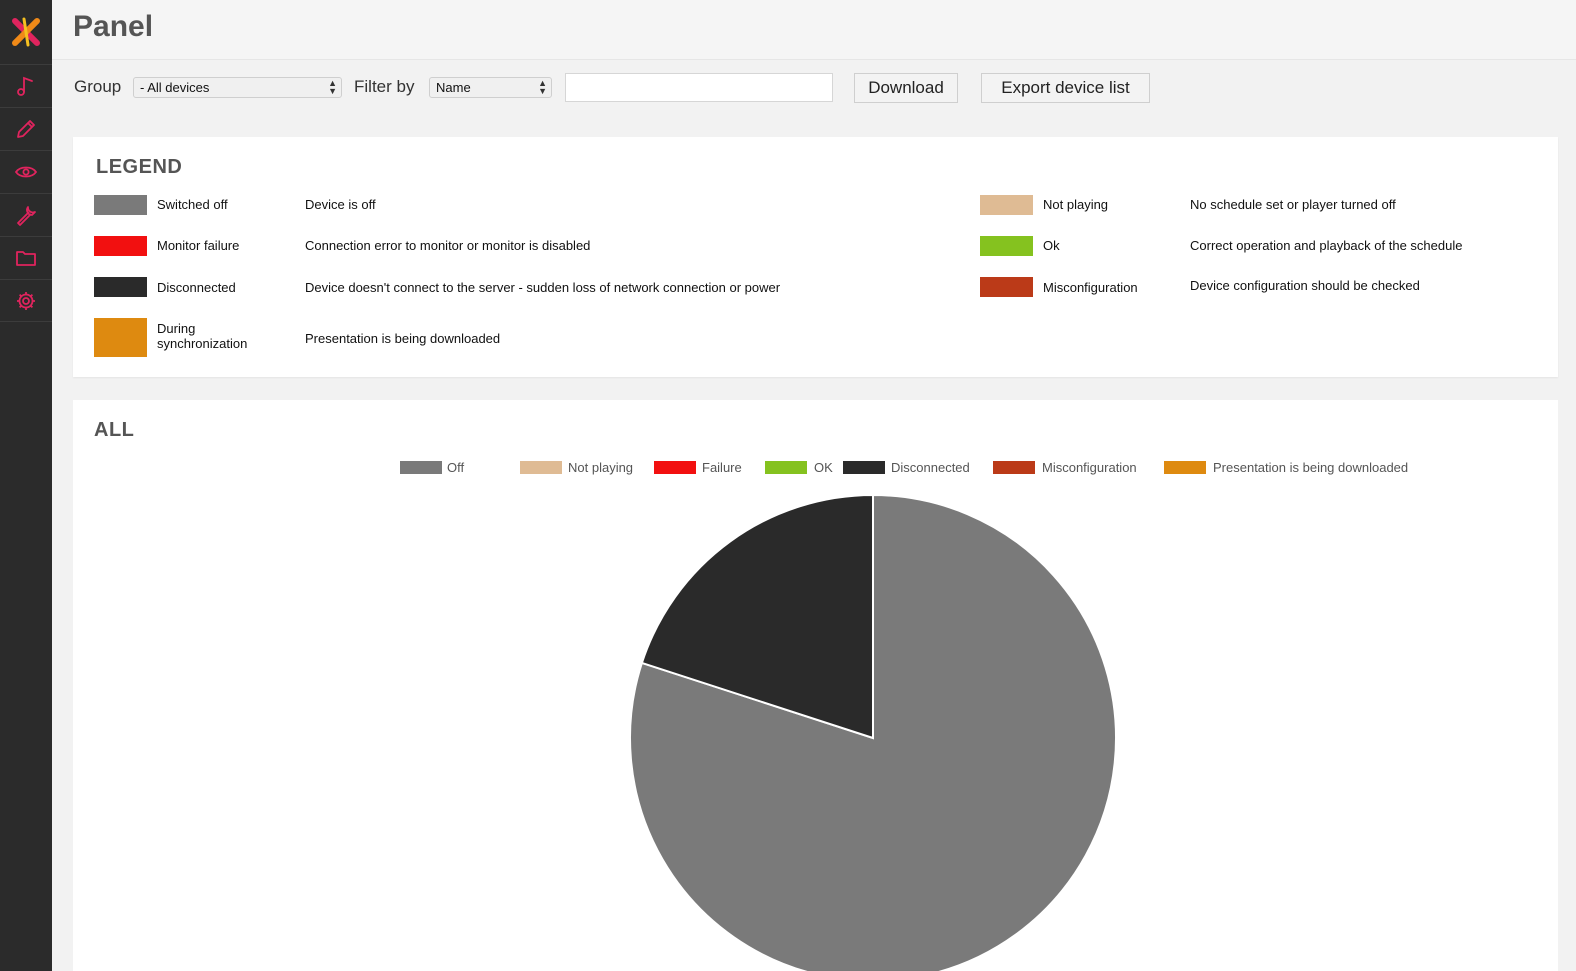 The image size is (1576, 971). What do you see at coordinates (98, 86) in the screenshot?
I see `group-label: Group` at bounding box center [98, 86].